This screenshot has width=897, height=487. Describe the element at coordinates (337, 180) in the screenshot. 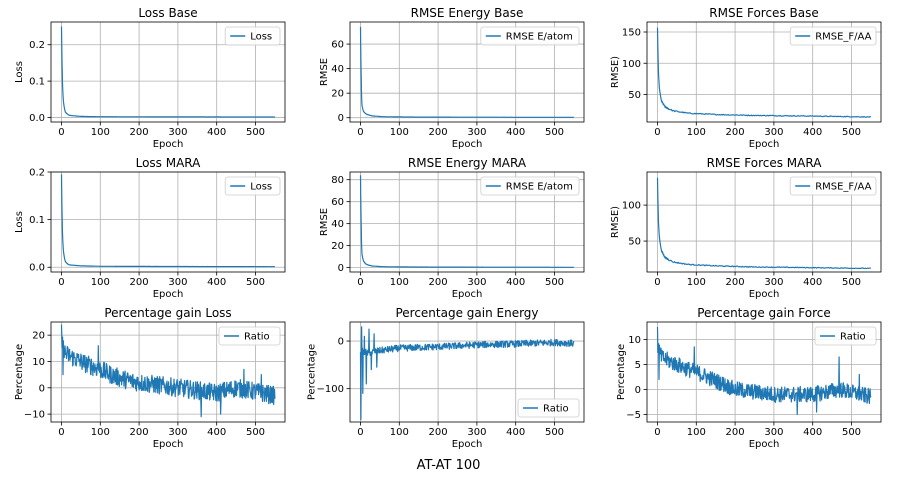

I see `y-tick-label: 80` at that location.